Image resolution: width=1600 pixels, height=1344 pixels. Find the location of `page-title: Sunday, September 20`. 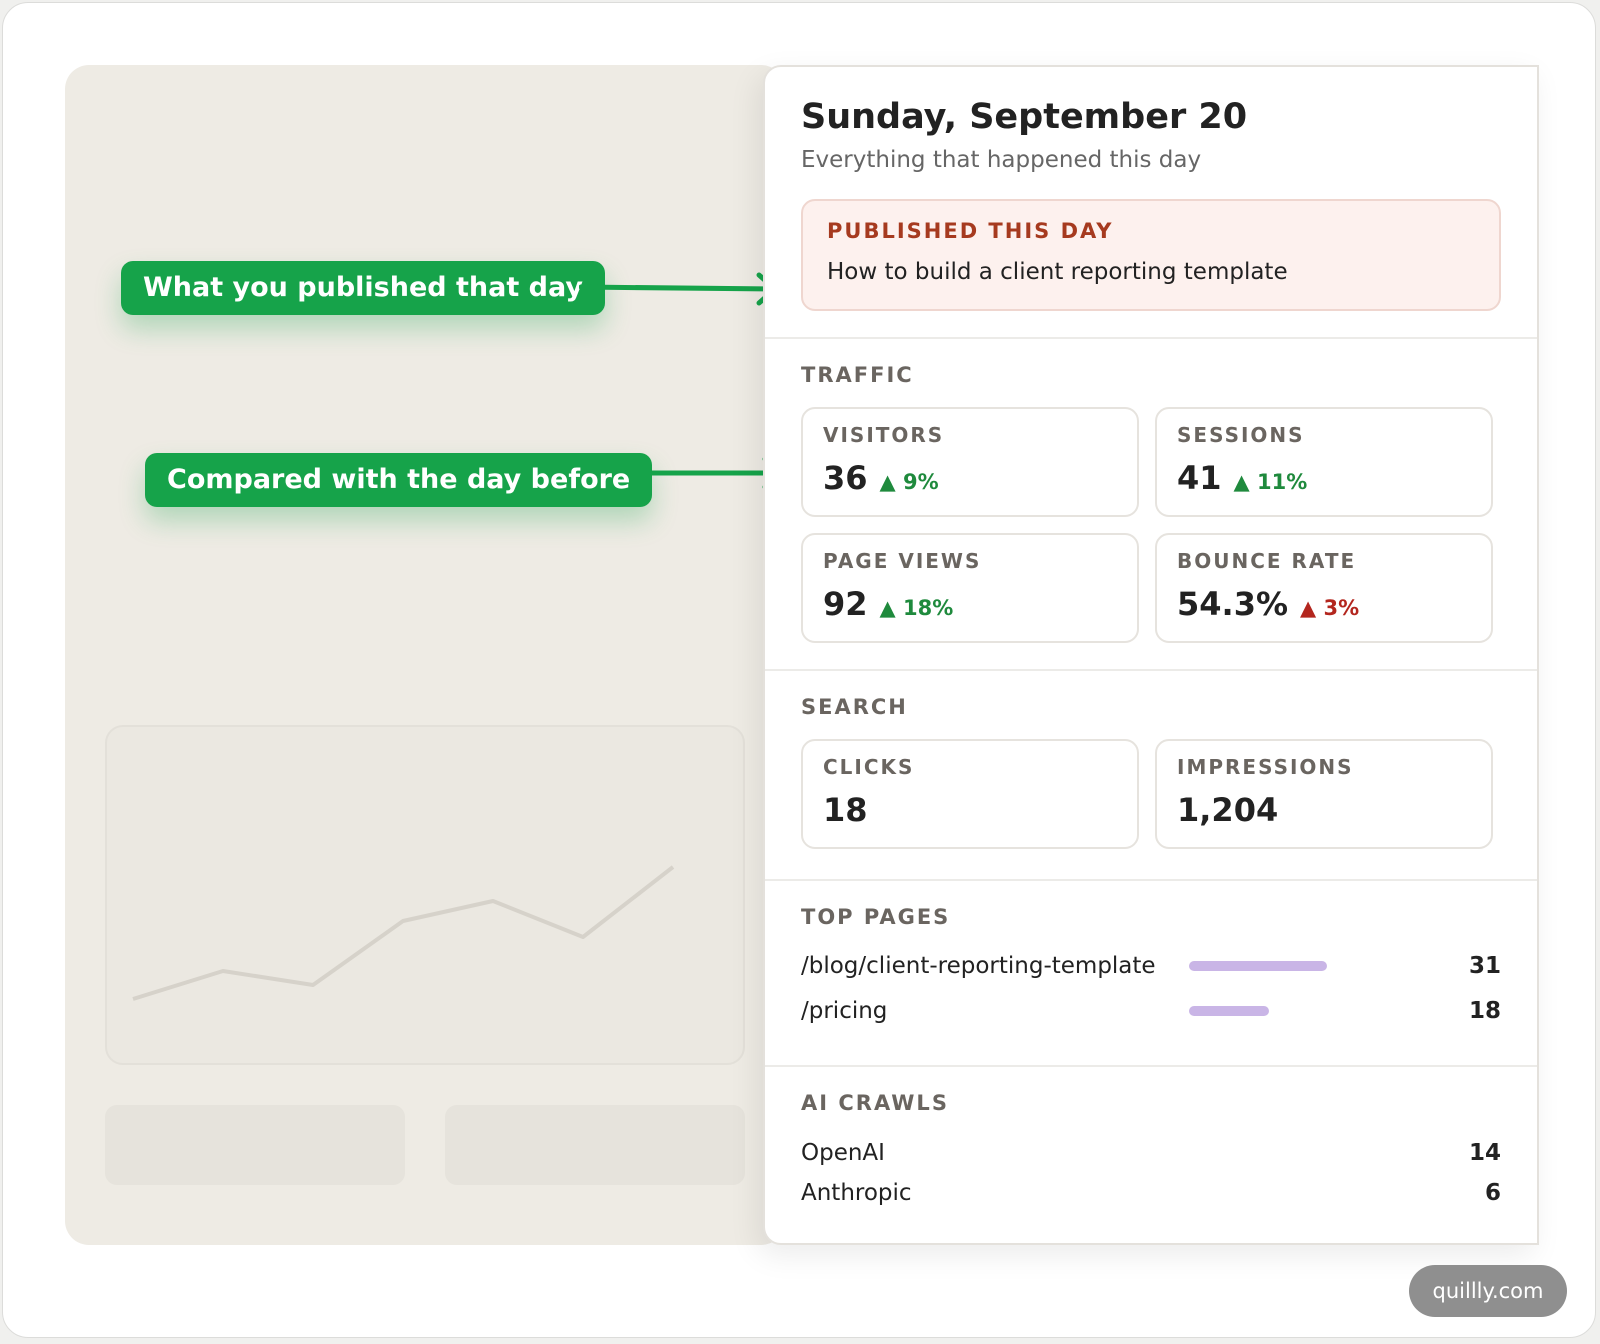

page-title: Sunday, September 20 is located at coordinates (1024, 117).